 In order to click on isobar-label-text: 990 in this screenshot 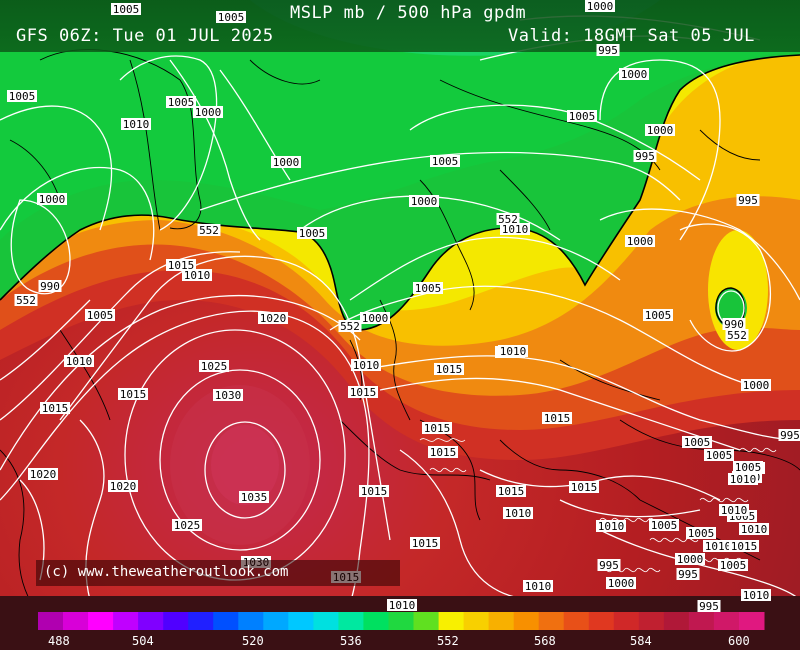, I will do `click(50, 286)`.